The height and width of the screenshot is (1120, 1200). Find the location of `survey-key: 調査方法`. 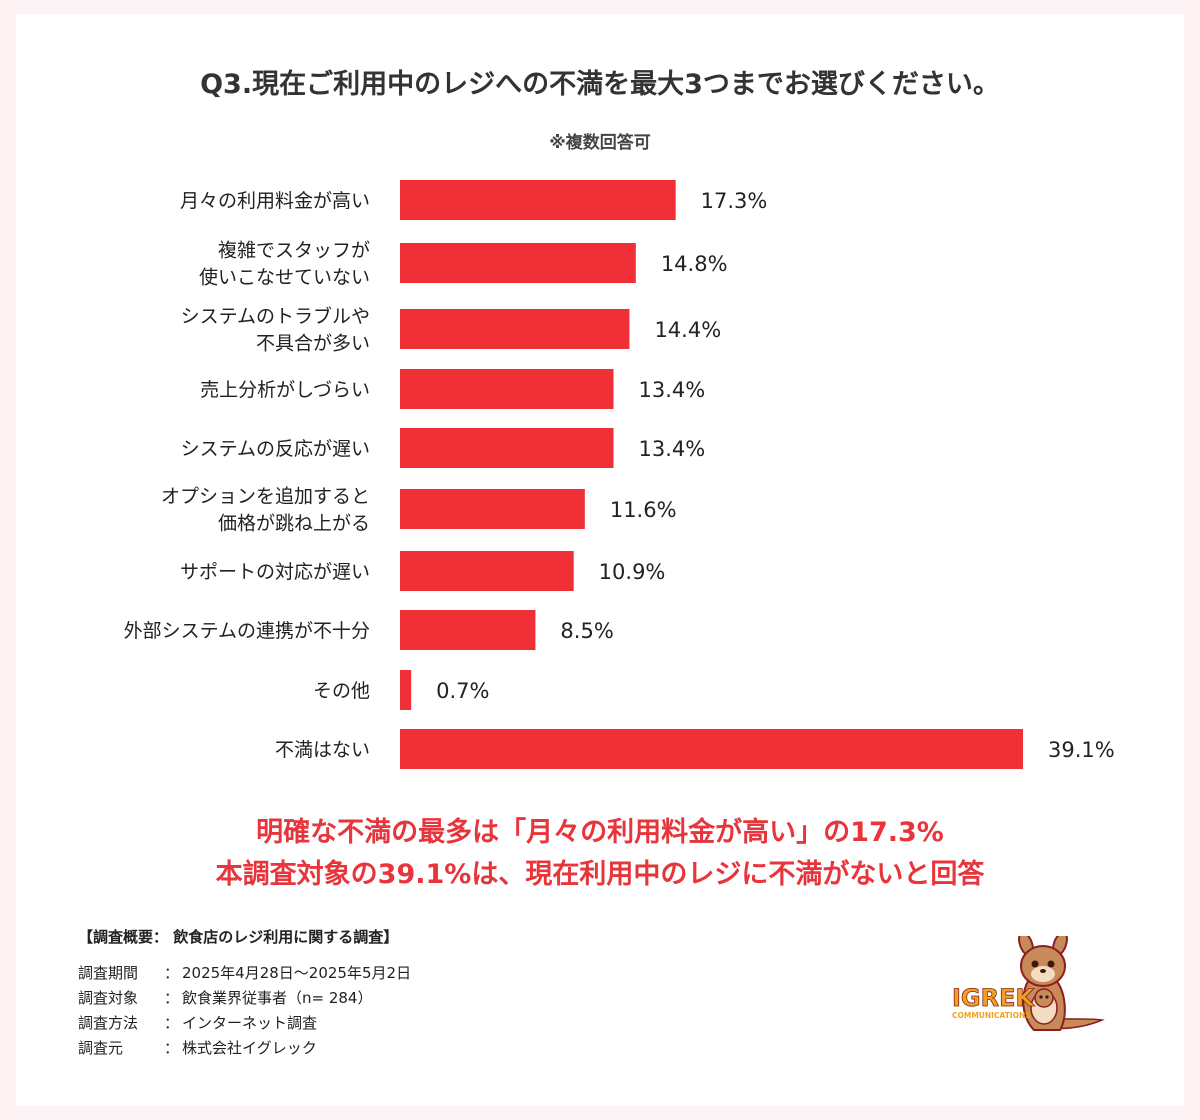

survey-key: 調査方法 is located at coordinates (108, 1023).